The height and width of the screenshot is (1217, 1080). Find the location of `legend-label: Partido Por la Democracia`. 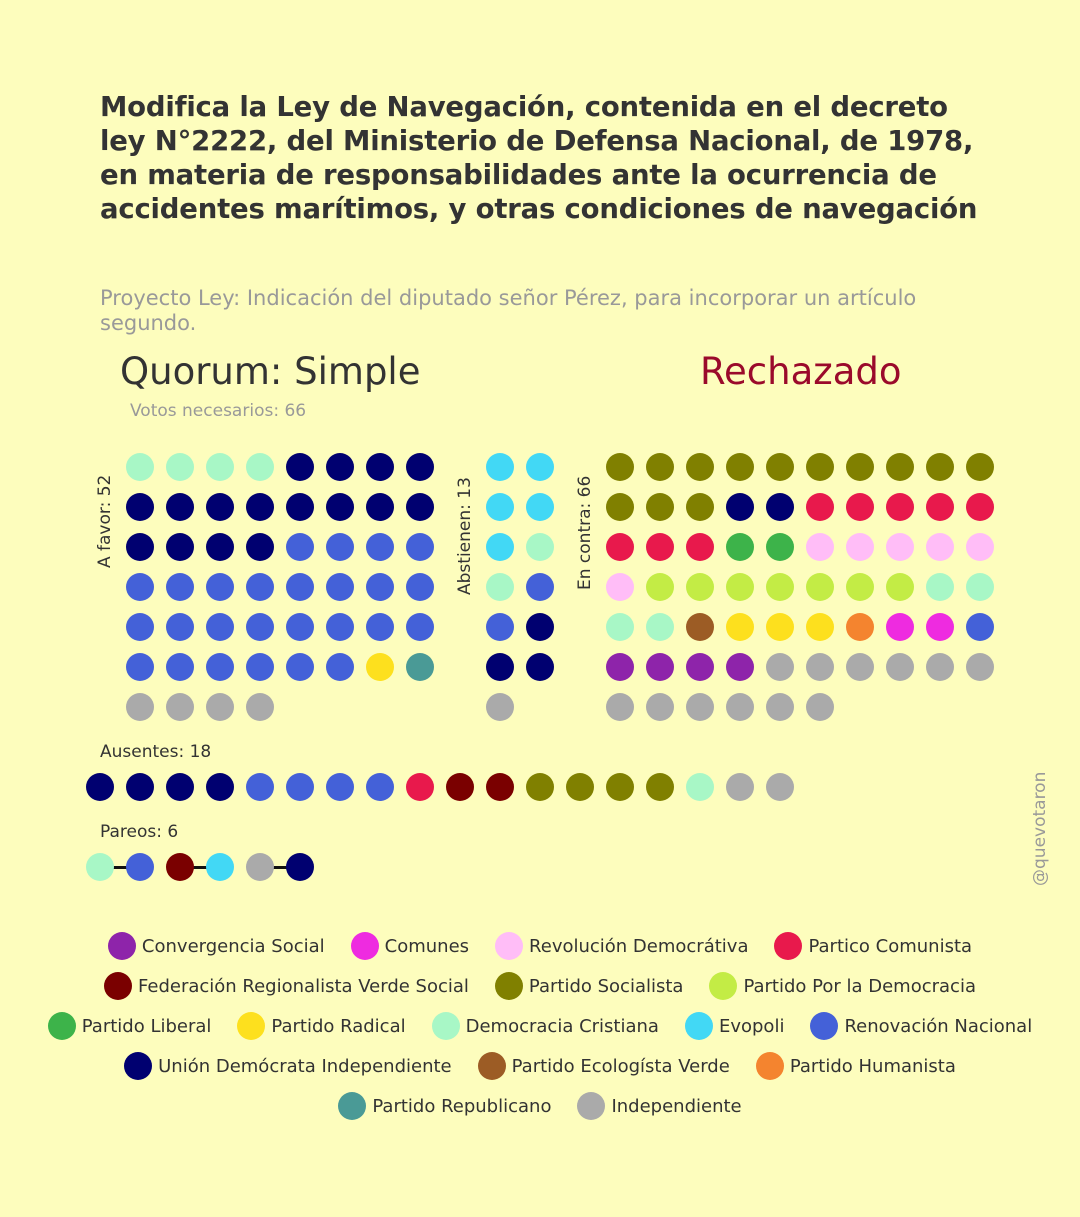

legend-label: Partido Por la Democracia is located at coordinates (859, 986).